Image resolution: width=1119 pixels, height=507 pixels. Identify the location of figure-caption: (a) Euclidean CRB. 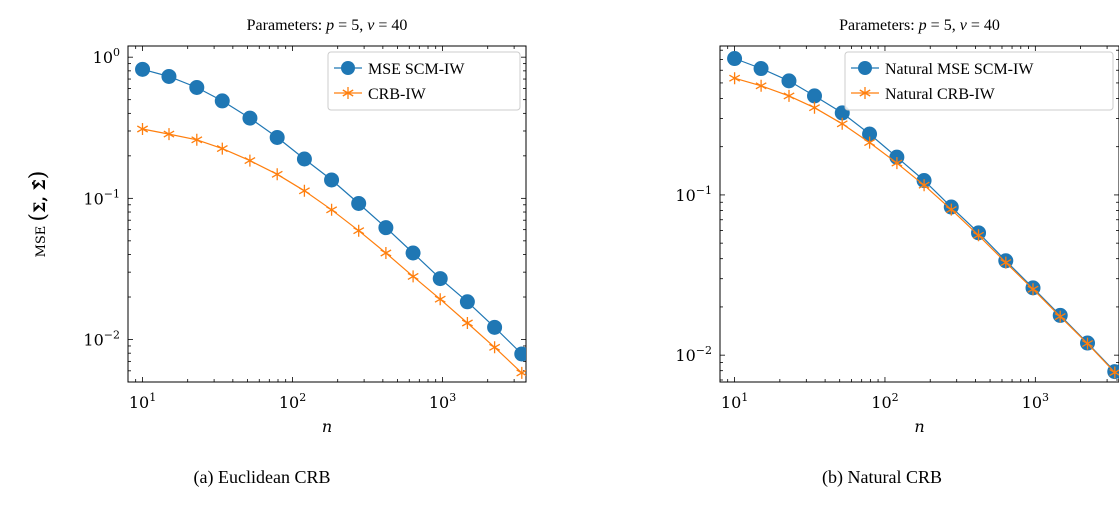
(262, 477).